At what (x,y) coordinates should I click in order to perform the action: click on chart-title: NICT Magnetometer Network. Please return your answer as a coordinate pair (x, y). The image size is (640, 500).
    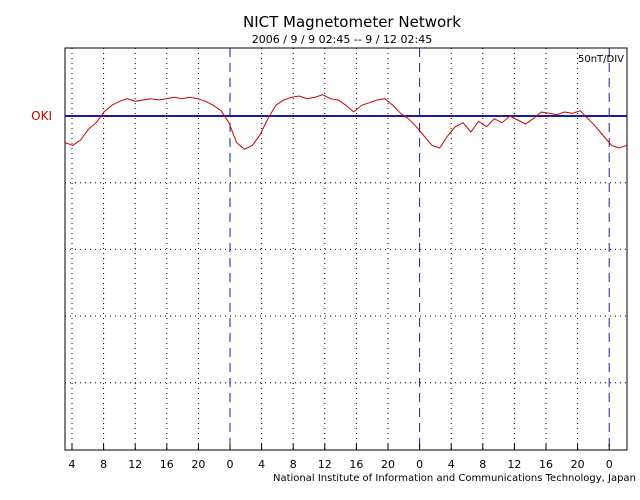
    Looking at the image, I should click on (352, 22).